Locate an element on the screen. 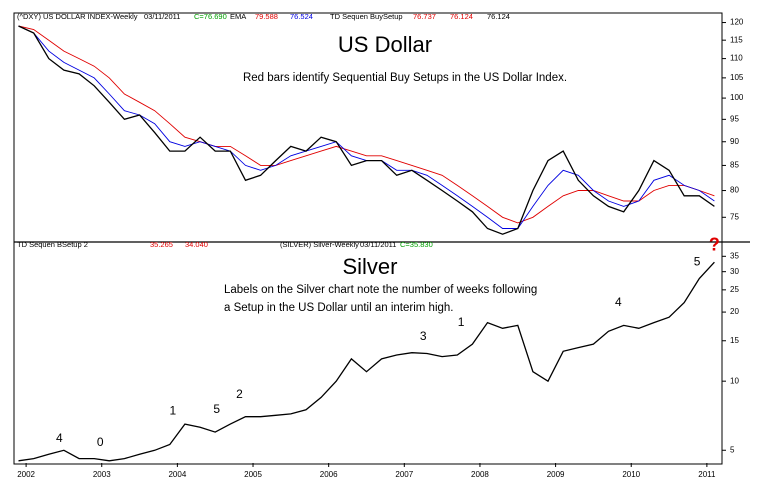 The width and height of the screenshot is (763, 494). header-text: C=35.830 is located at coordinates (416, 244).